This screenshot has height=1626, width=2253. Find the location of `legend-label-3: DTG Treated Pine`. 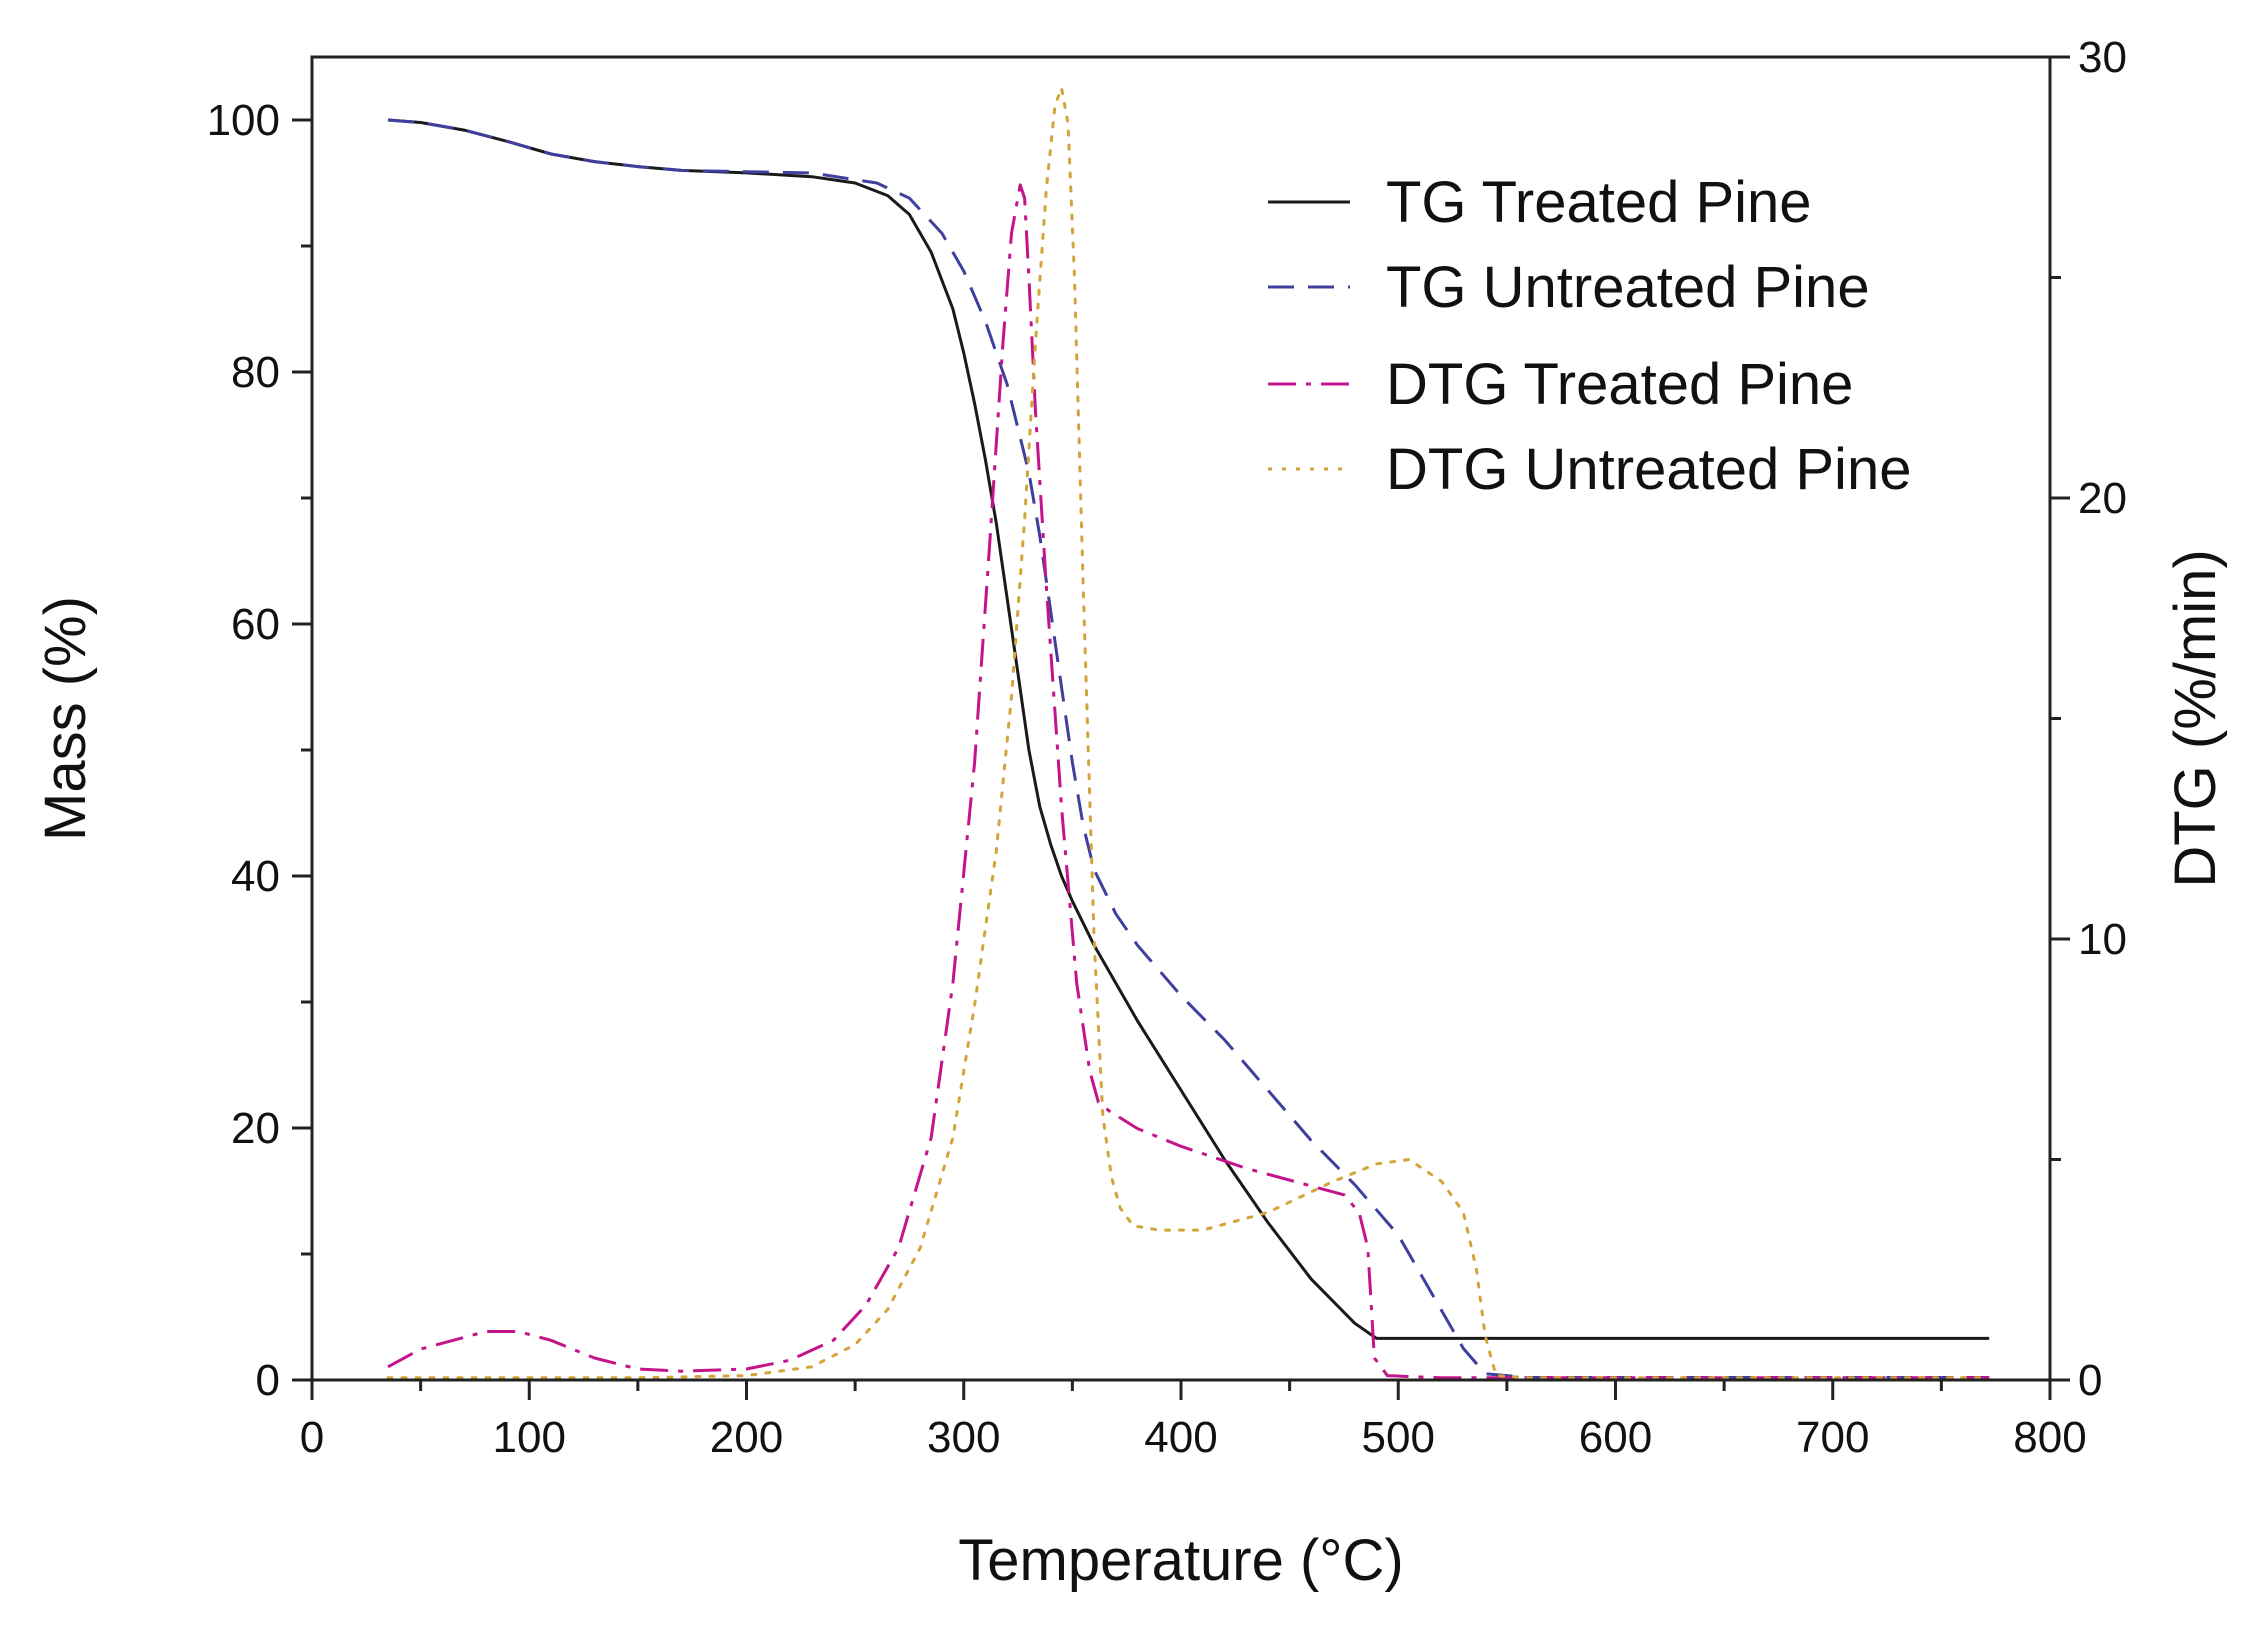

legend-label-3: DTG Treated Pine is located at coordinates (1619, 384).